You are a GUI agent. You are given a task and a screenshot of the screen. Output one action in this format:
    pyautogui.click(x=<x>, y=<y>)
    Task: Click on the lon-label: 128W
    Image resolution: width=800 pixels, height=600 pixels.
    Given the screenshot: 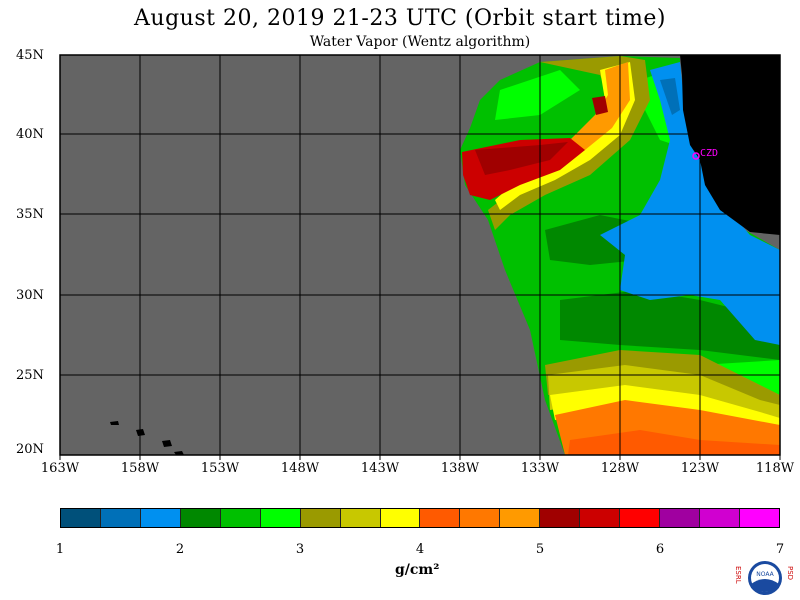 What is the action you would take?
    pyautogui.click(x=620, y=468)
    